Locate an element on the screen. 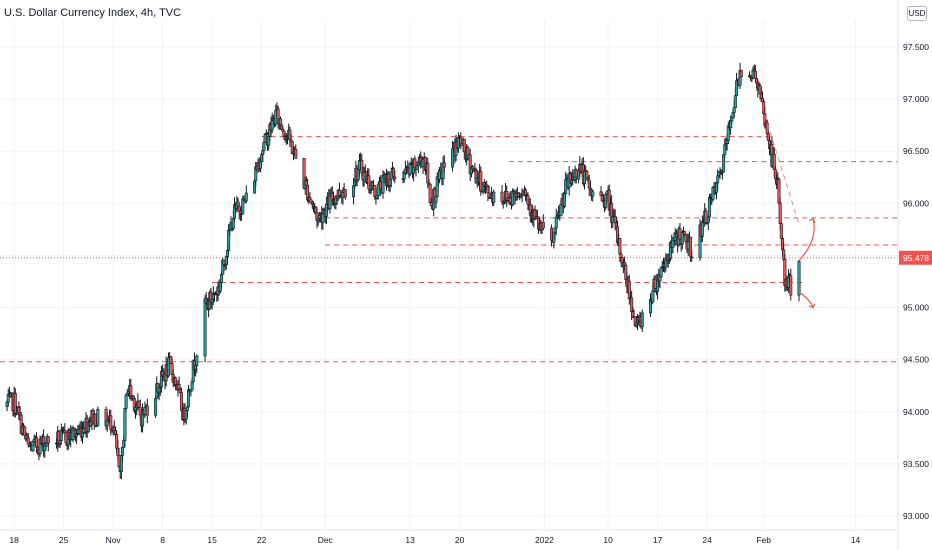 This screenshot has width=932, height=550. projection-arrow-down is located at coordinates (806, 299).